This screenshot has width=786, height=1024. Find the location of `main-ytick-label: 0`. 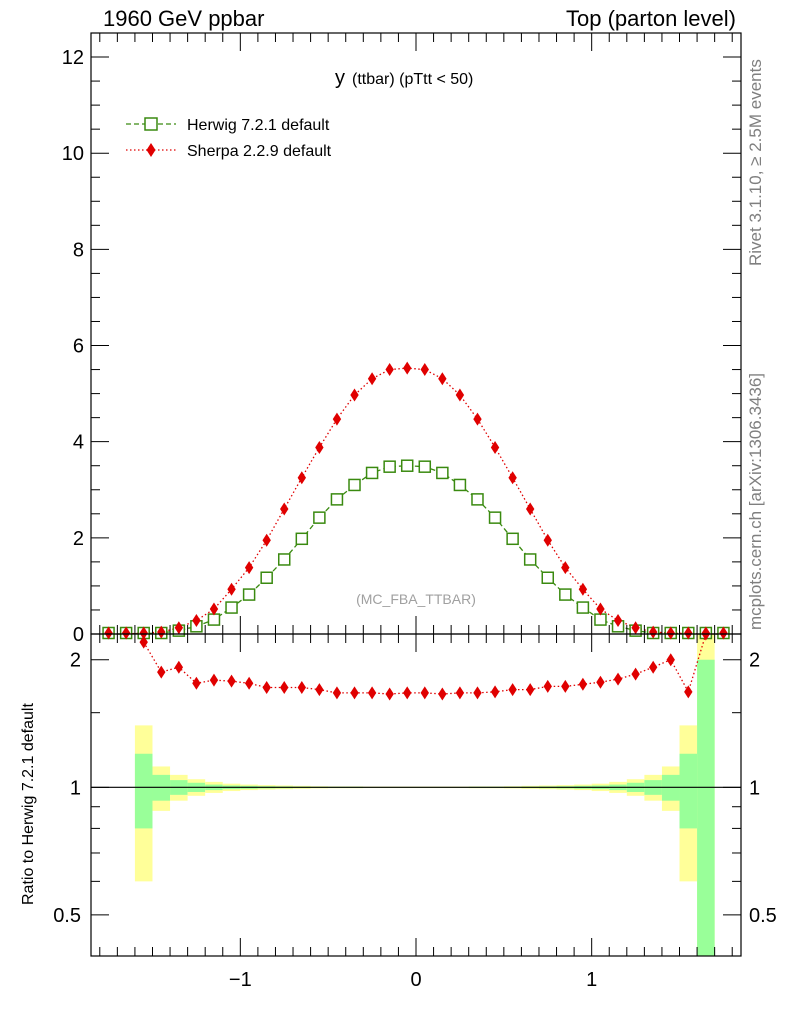

main-ytick-label: 0 is located at coordinates (78, 635).